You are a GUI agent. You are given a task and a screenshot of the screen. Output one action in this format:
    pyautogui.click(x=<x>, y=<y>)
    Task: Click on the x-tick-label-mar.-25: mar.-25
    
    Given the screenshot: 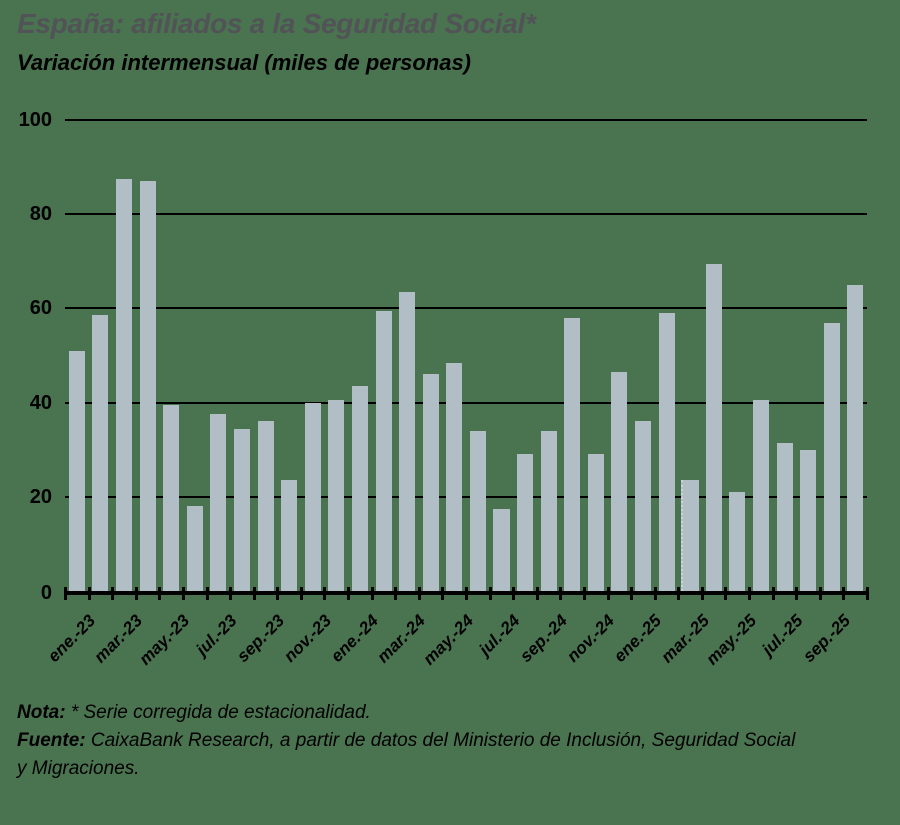 What is the action you would take?
    pyautogui.click(x=684, y=639)
    